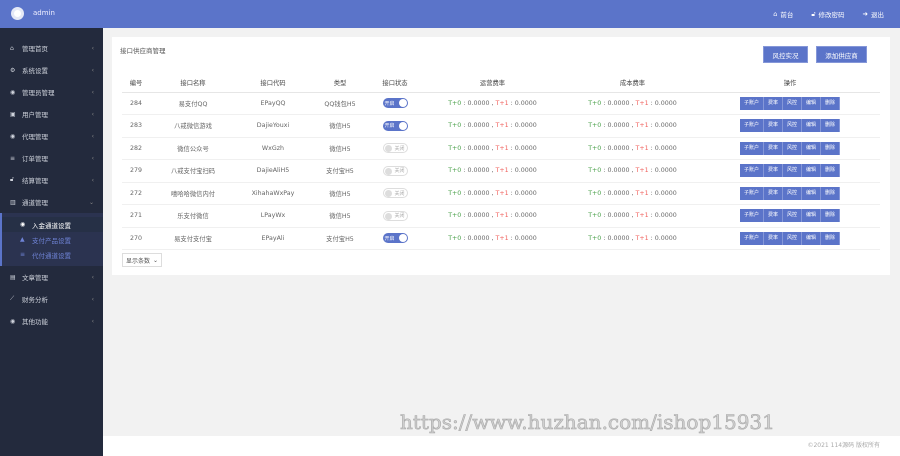  What do you see at coordinates (51, 70) in the screenshot?
I see `sidebar-item-1: ⚙ 系统设置 ‹` at bounding box center [51, 70].